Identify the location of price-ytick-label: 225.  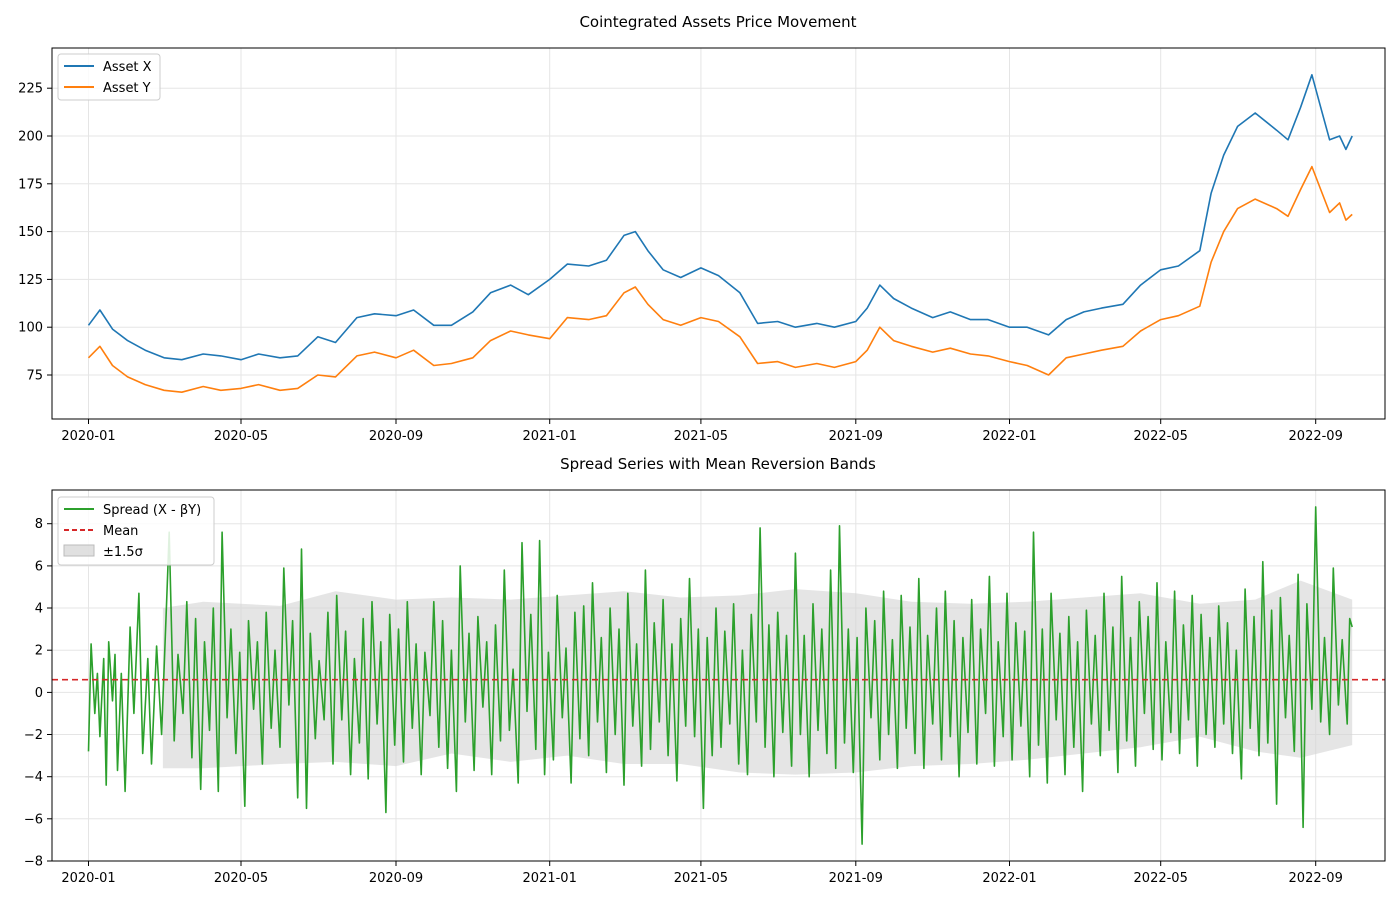
(30, 89).